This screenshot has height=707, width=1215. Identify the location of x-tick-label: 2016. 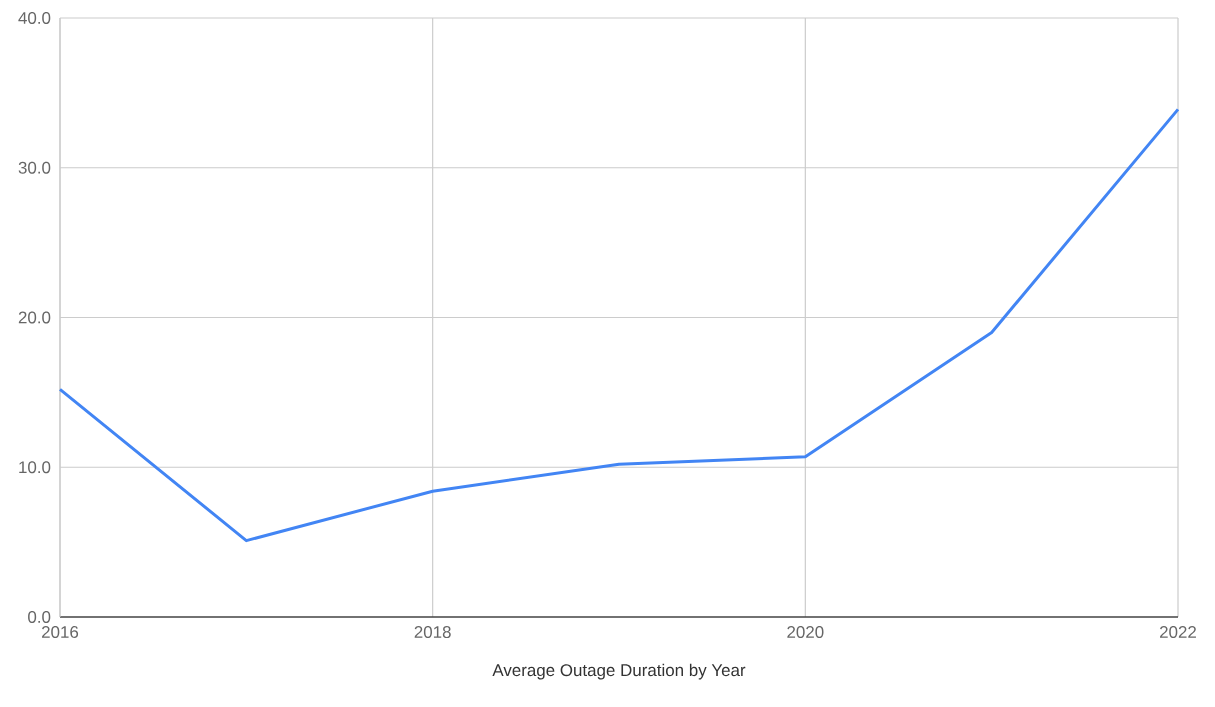
(60, 632).